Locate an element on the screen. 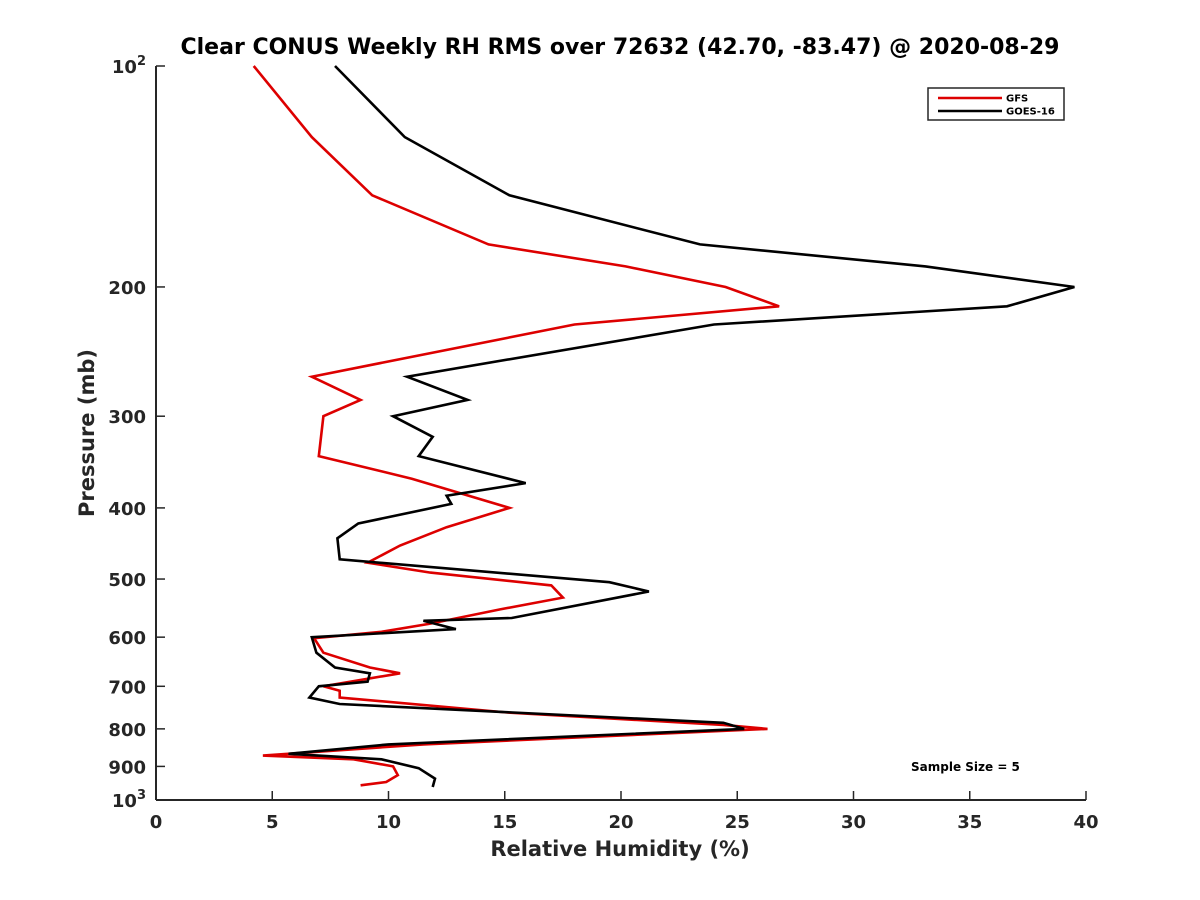 The width and height of the screenshot is (1200, 900). y-axis-label: Pressure (mb) is located at coordinates (87, 433).